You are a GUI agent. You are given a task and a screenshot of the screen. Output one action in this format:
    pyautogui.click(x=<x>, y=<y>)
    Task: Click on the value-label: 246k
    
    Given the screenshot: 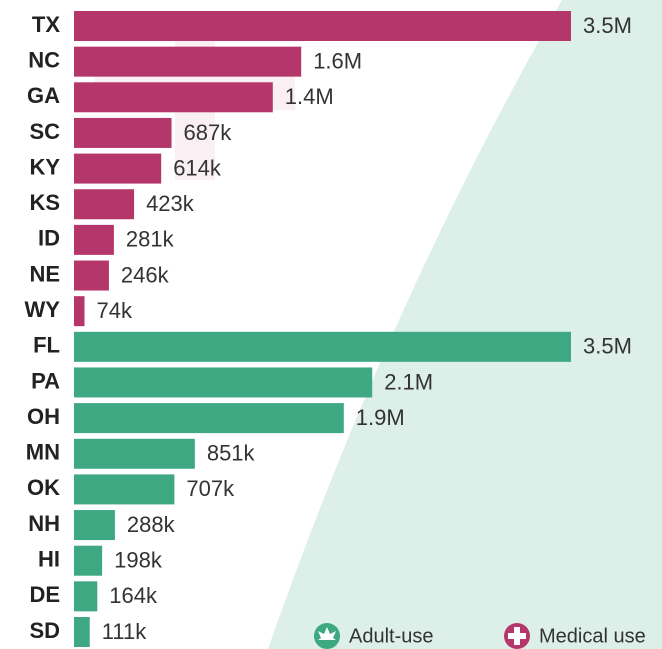 What is the action you would take?
    pyautogui.click(x=145, y=274)
    